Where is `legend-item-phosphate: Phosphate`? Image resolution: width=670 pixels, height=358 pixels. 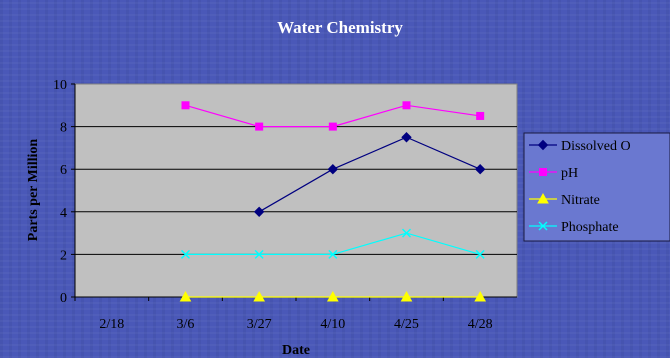 legend-item-phosphate: Phosphate is located at coordinates (574, 227).